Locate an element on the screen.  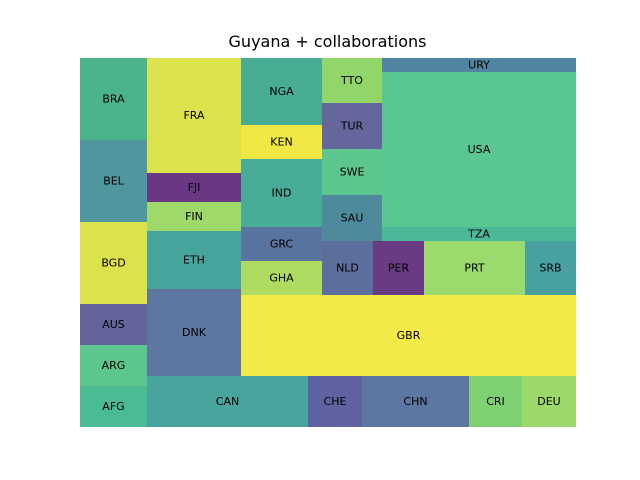
treemap-cell-gbr is located at coordinates (408, 335).